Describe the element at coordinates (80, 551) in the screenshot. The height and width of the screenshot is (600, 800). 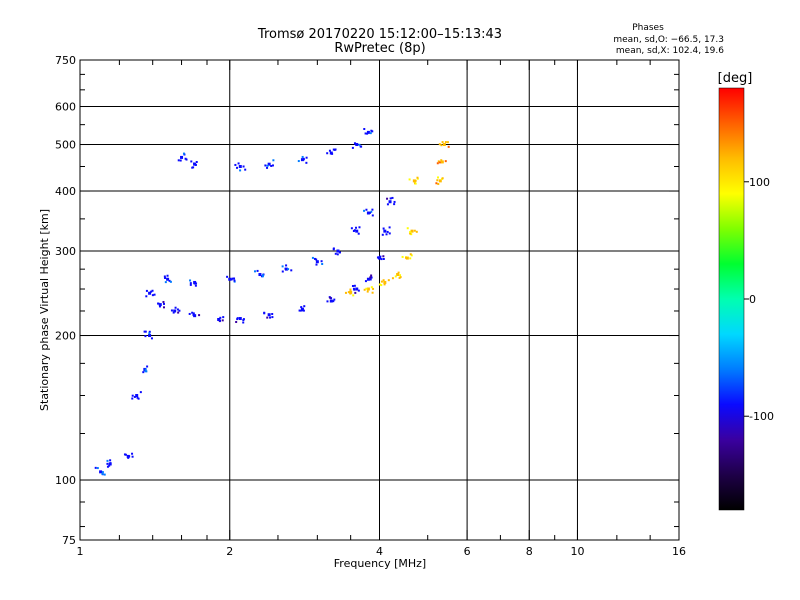
I see `x-tick-label: 1` at that location.